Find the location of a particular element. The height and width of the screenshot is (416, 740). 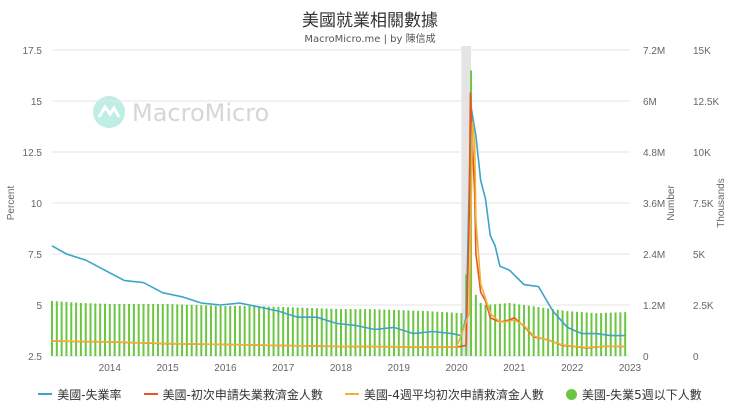

right1-tick-label: 4.8M is located at coordinates (654, 153).